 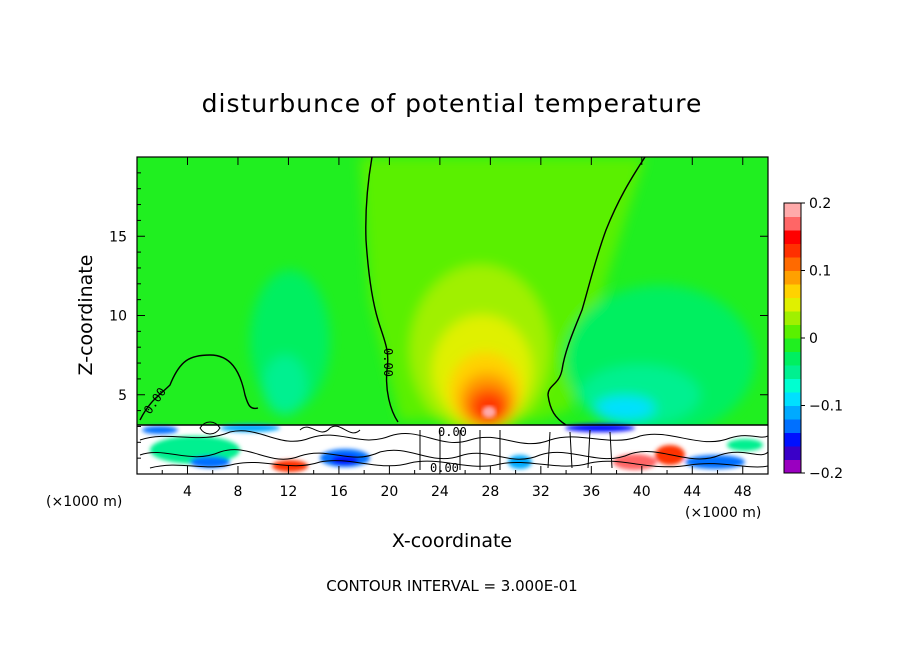 I want to click on colorbar-tick-label: −0.1, so click(x=826, y=407).